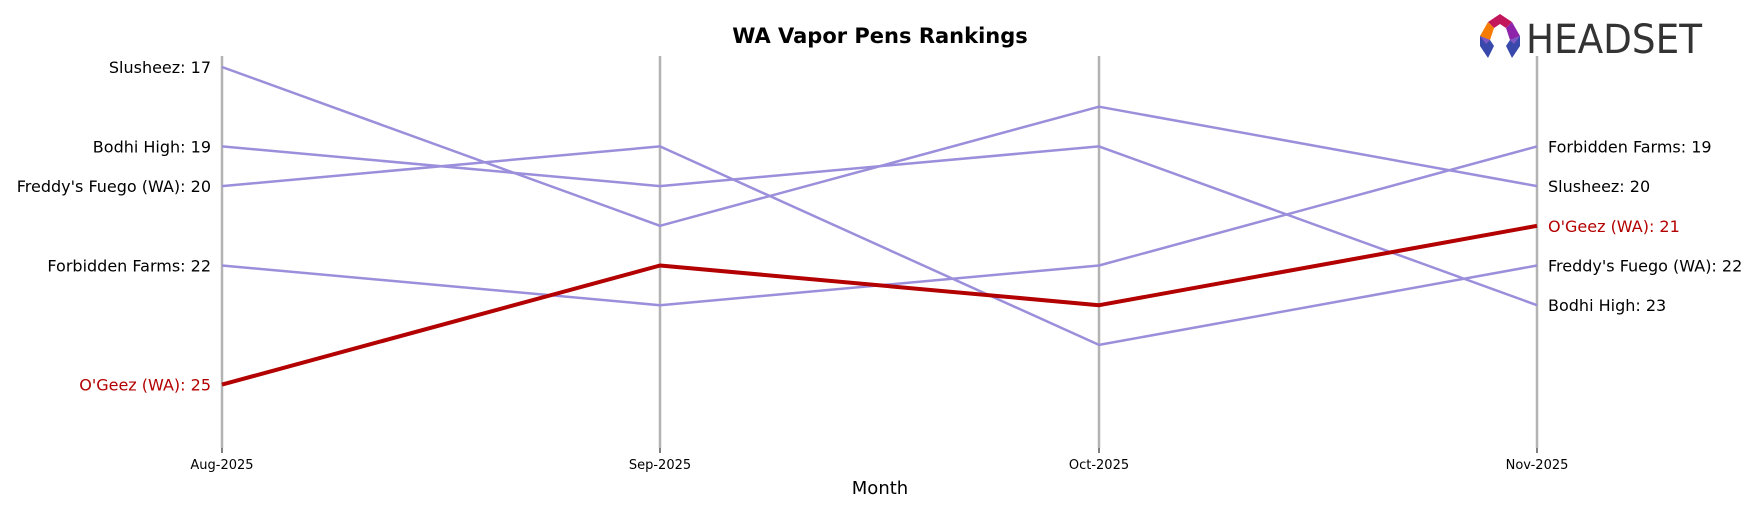 Image resolution: width=1759 pixels, height=507 pixels. I want to click on start-label: Forbidden Farms: 22, so click(129, 266).